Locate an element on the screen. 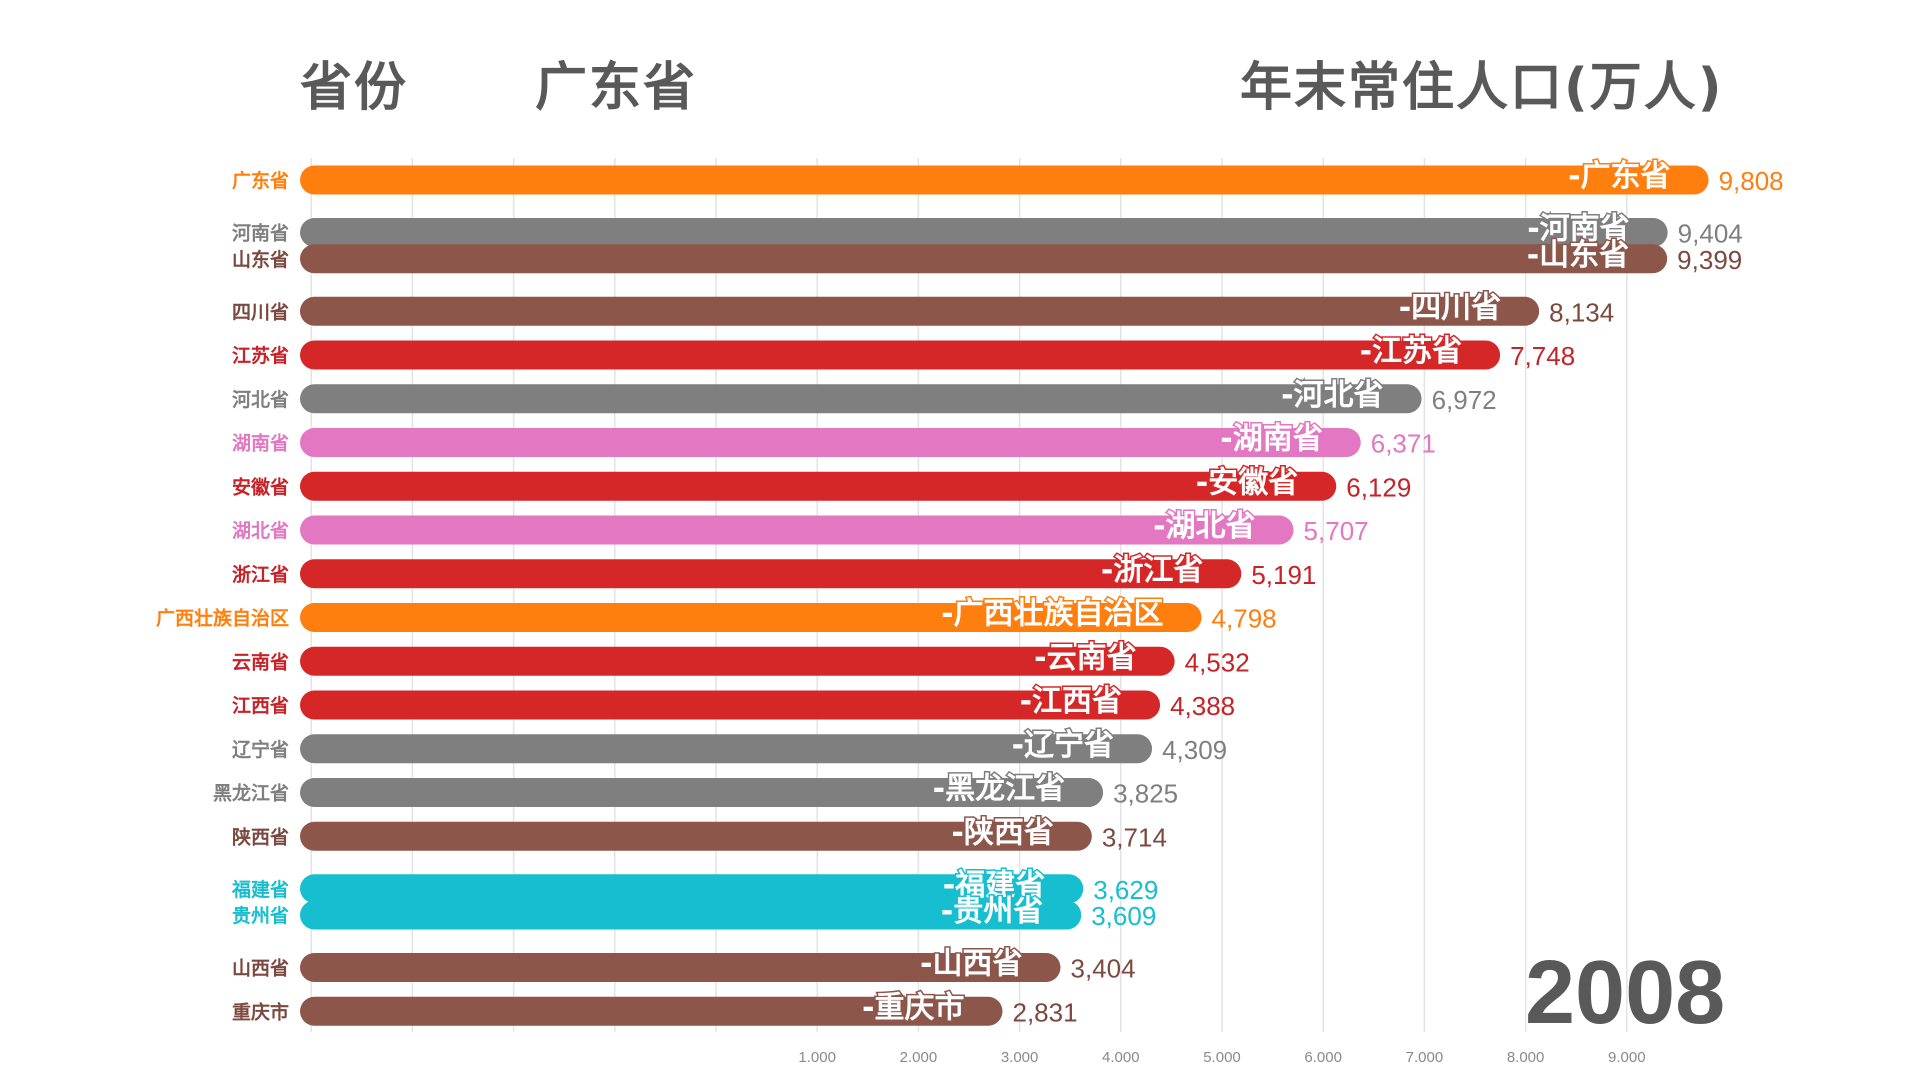 Image resolution: width=1920 pixels, height=1080 pixels. x-tick-label: 1.000 is located at coordinates (817, 1057).